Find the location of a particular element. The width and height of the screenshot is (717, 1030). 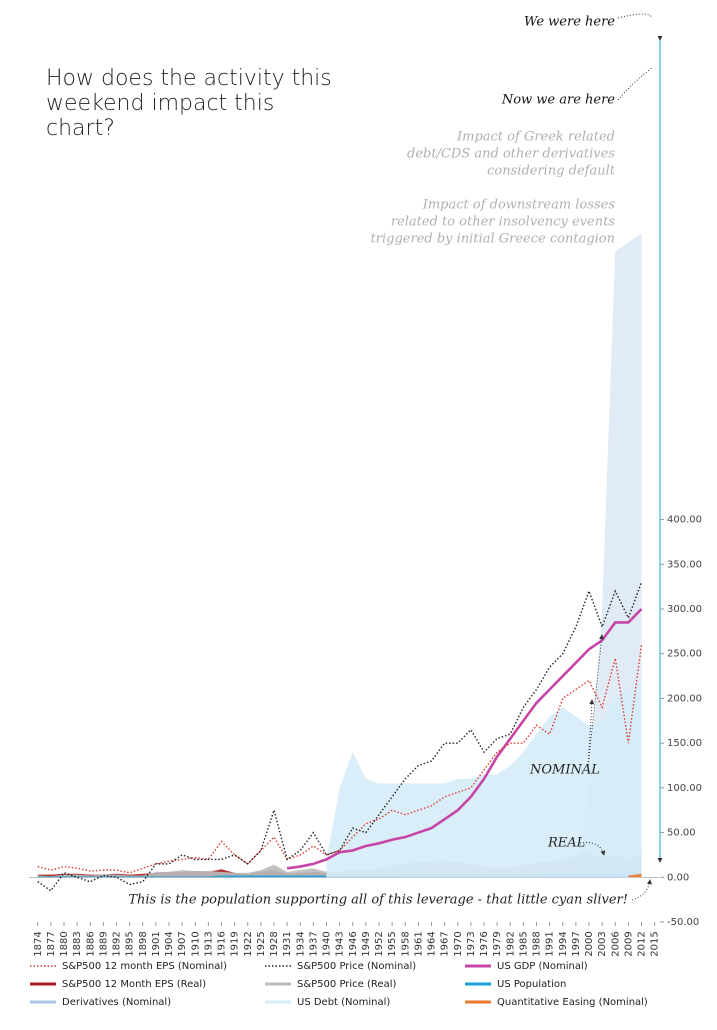

y-tick-label: 200.00 is located at coordinates (684, 698).